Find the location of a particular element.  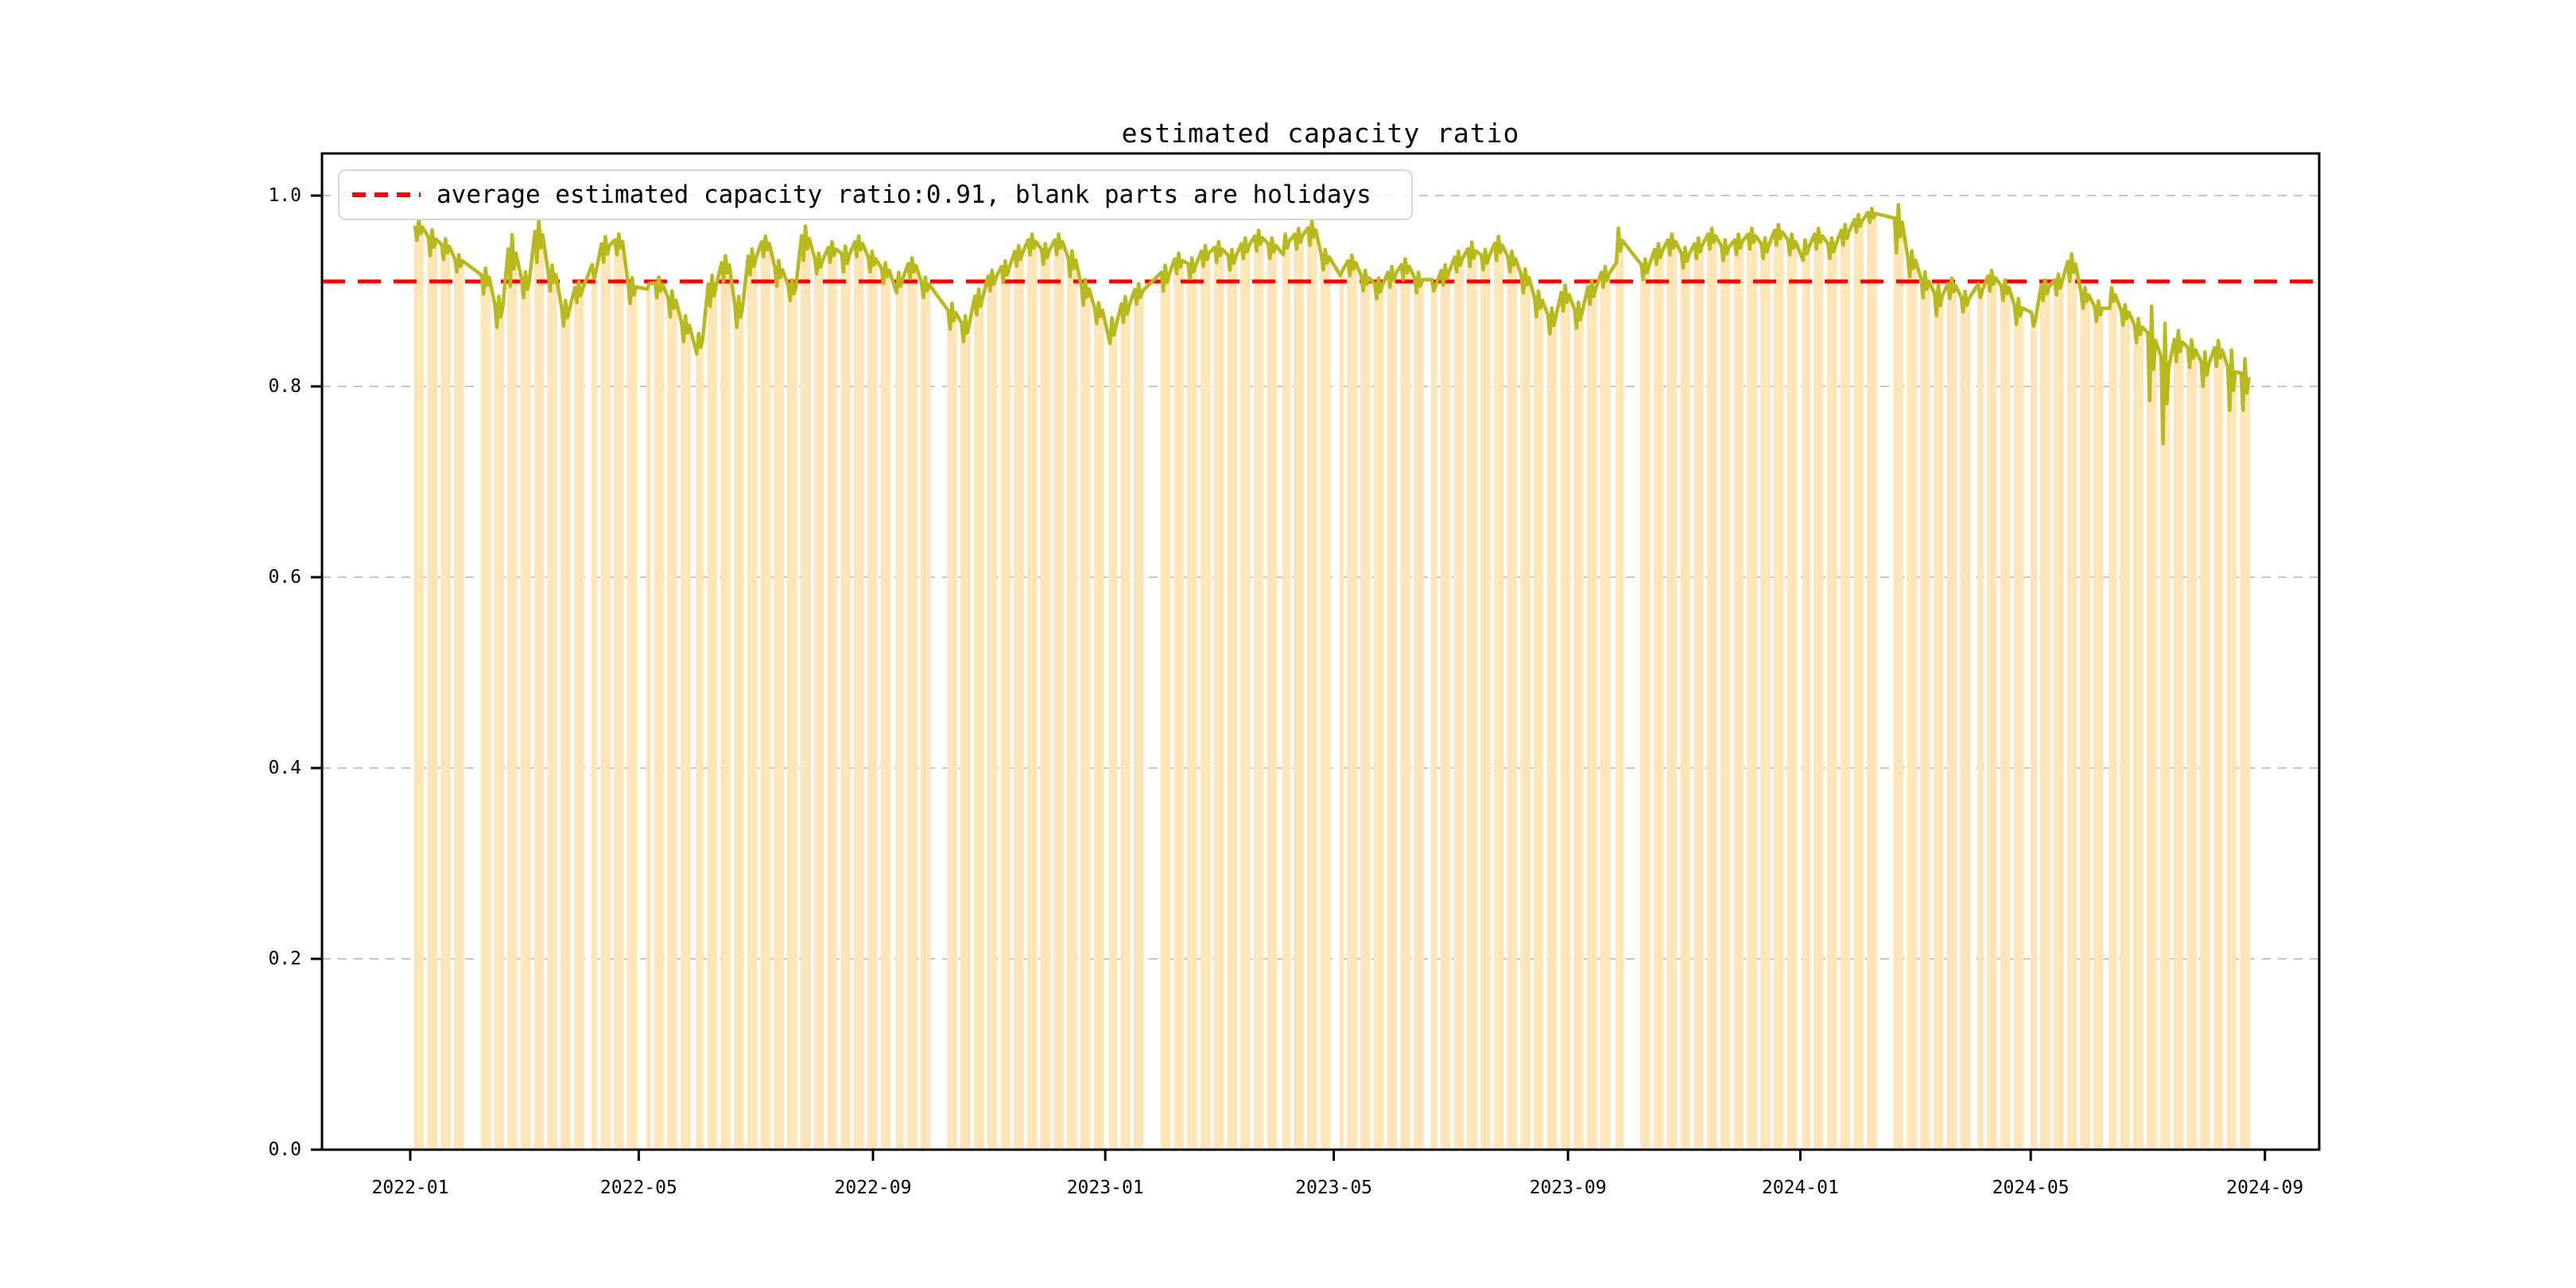

y-tick-label: 0.0 is located at coordinates (284, 1149).